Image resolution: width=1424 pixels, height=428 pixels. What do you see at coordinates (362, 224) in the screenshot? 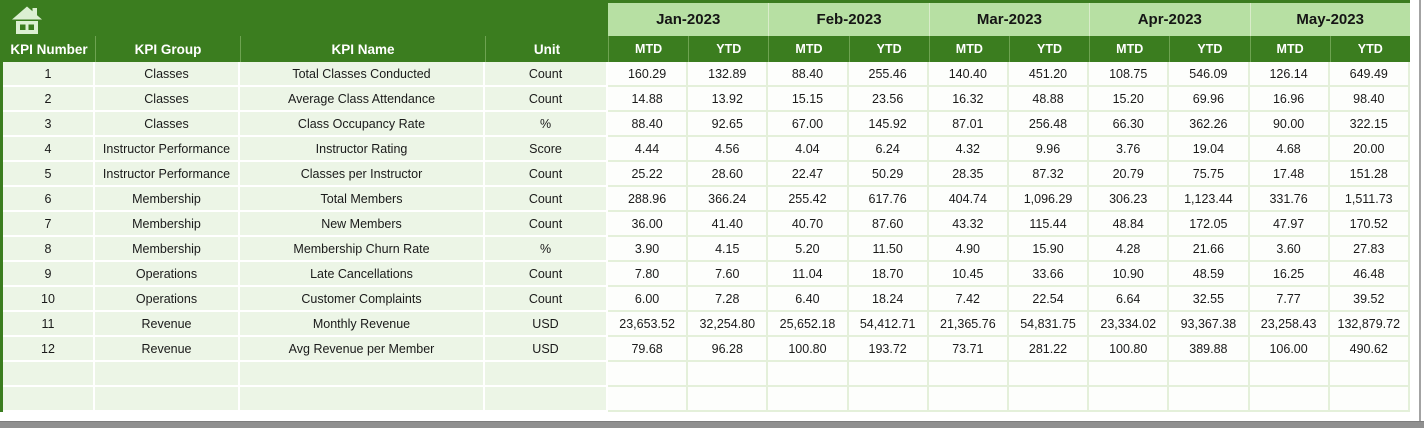
I see `kpi-name-cell: New Members` at bounding box center [362, 224].